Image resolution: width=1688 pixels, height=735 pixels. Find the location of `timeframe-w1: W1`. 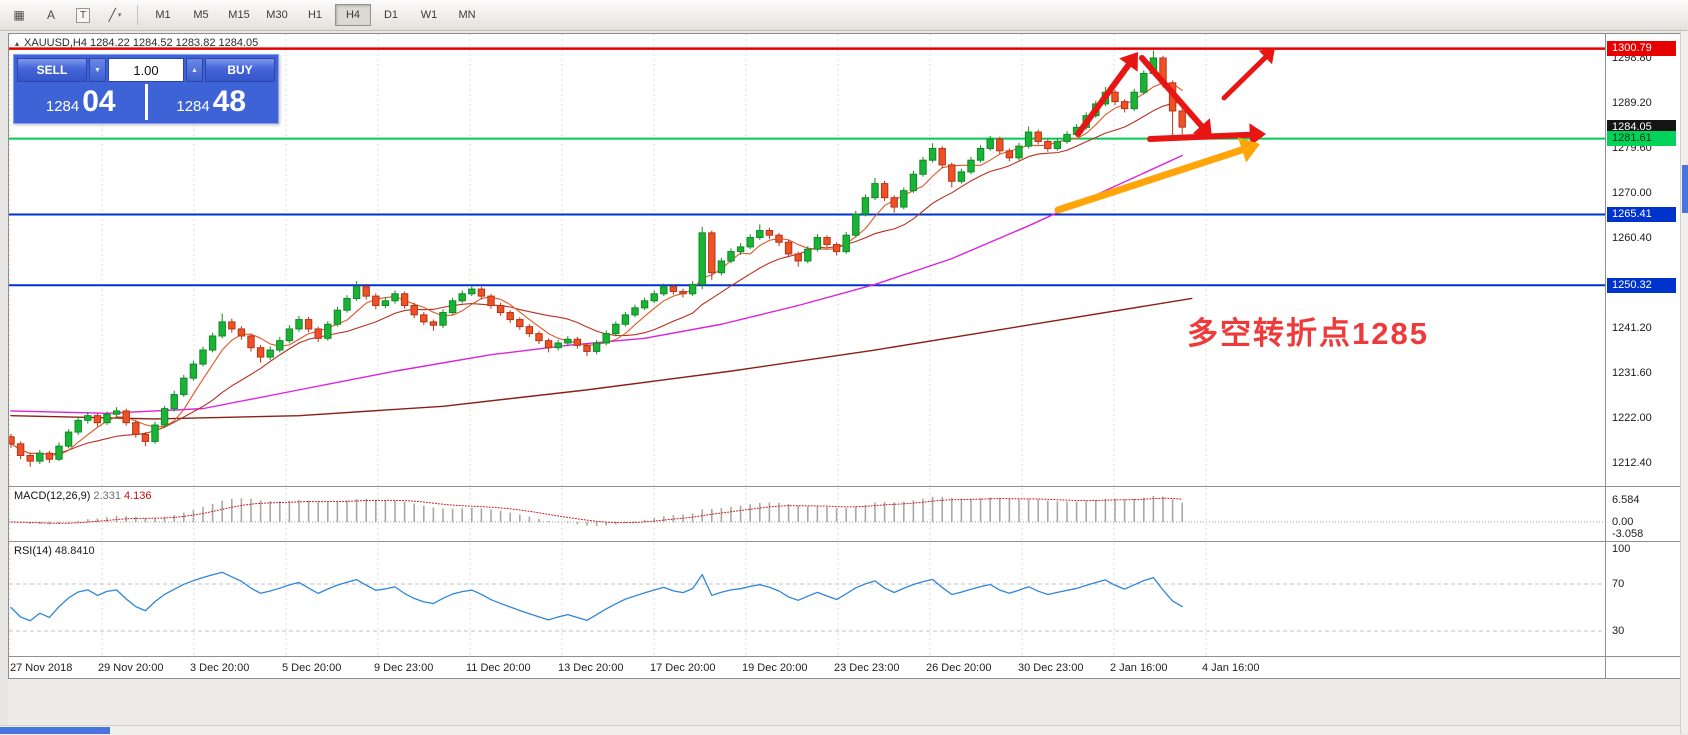

timeframe-w1: W1 is located at coordinates (429, 15).